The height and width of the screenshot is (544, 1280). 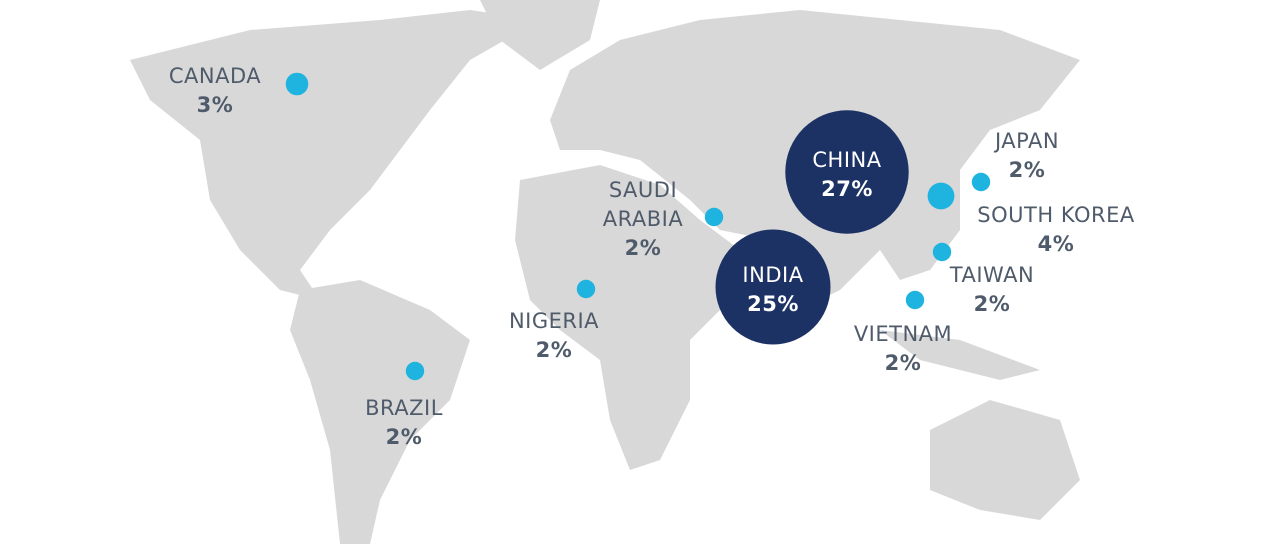 What do you see at coordinates (1056, 244) in the screenshot?
I see `share-label: 4%` at bounding box center [1056, 244].